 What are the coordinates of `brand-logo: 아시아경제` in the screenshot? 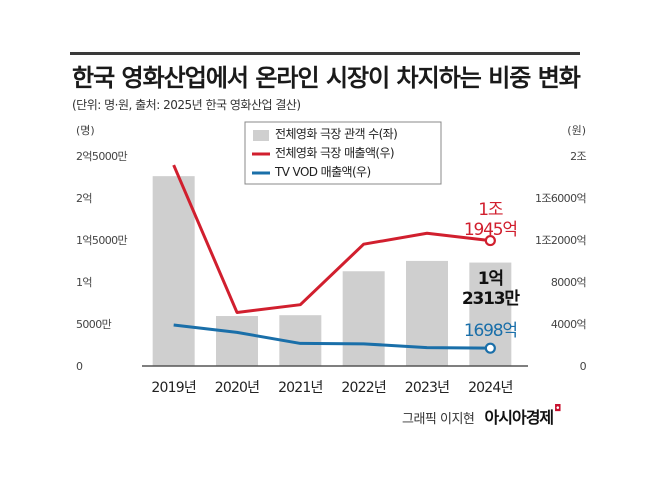 It's located at (519, 417).